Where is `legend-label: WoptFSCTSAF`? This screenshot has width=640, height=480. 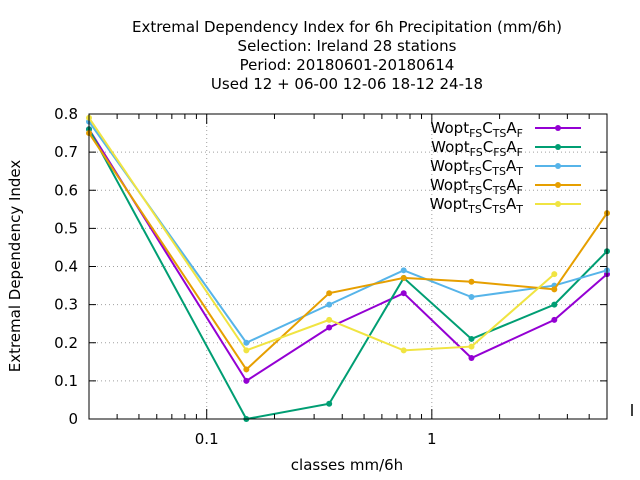 legend-label: WoptFSCTSAF is located at coordinates (477, 129).